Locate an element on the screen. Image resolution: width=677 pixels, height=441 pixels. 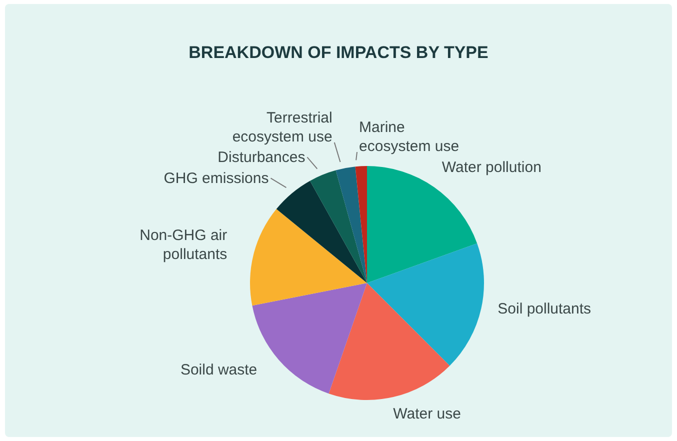
slice-label: Disturbances is located at coordinates (262, 157).